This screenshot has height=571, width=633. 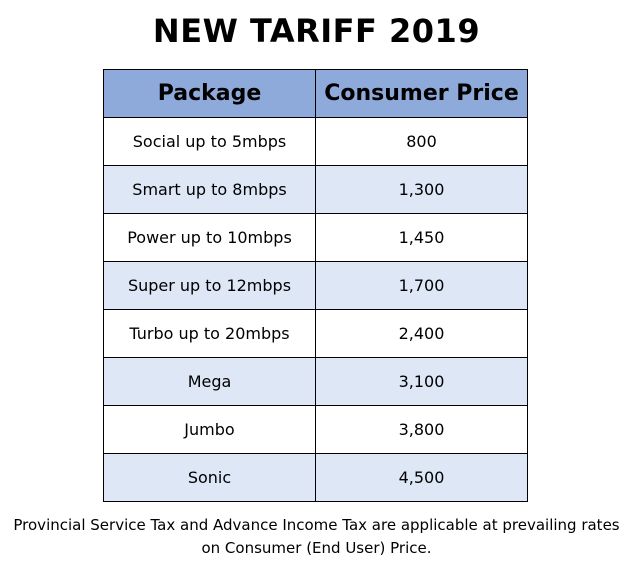 I want to click on table-row: Smart up to 8mbps 1,300, so click(x=315, y=189).